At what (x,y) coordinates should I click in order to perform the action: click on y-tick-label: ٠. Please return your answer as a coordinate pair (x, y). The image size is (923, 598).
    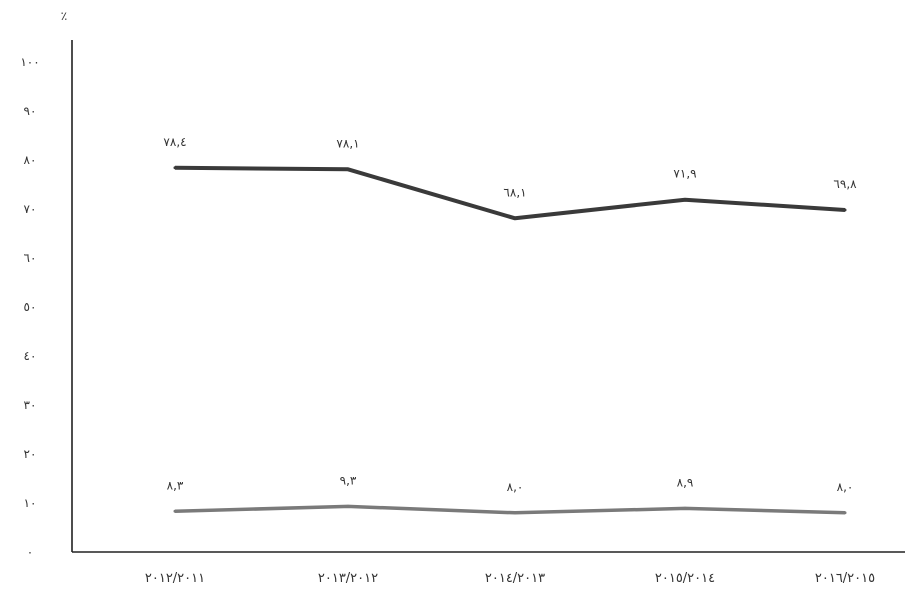
    Looking at the image, I should click on (30, 552).